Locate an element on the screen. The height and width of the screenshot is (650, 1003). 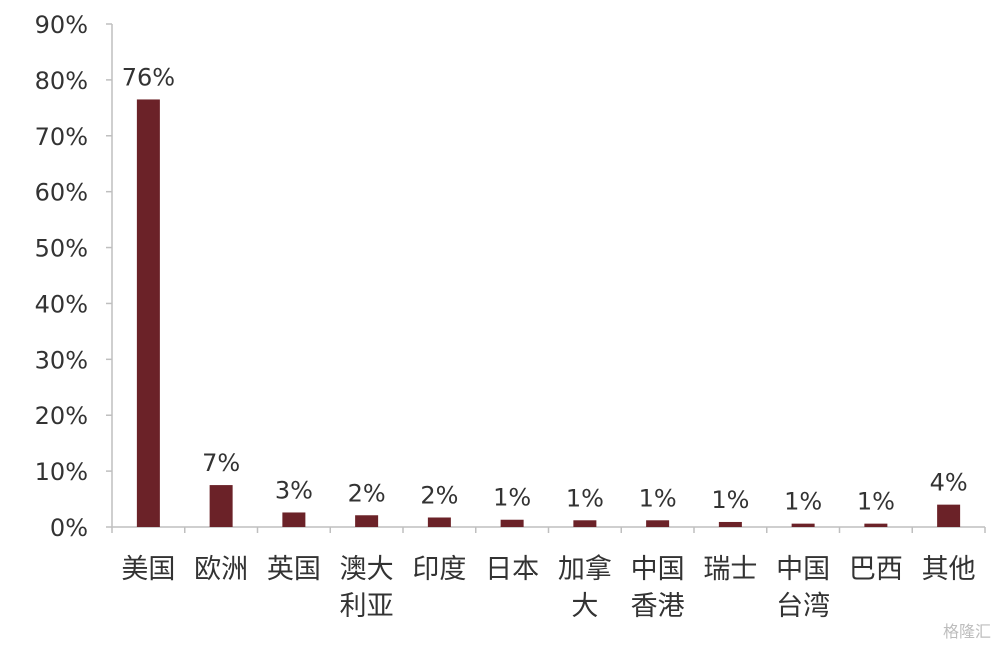
data-label: 7% is located at coordinates (221, 463).